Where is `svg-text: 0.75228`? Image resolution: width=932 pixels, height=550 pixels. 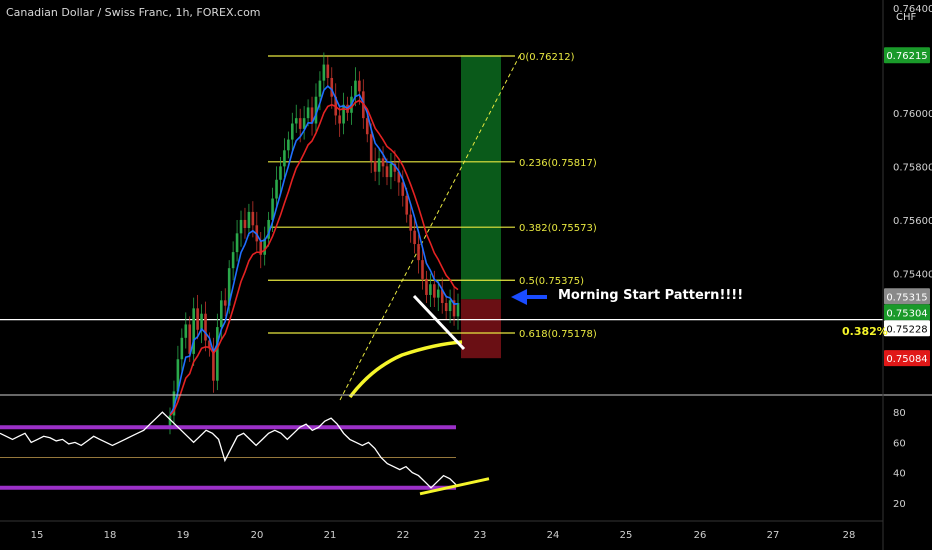
svg-text: 0.75228 is located at coordinates (906, 329).